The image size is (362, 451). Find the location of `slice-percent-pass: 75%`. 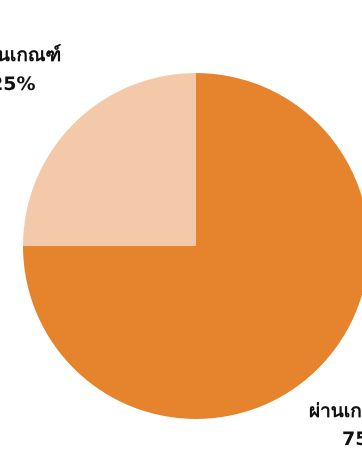

slice-percent-pass: 75% is located at coordinates (352, 439).